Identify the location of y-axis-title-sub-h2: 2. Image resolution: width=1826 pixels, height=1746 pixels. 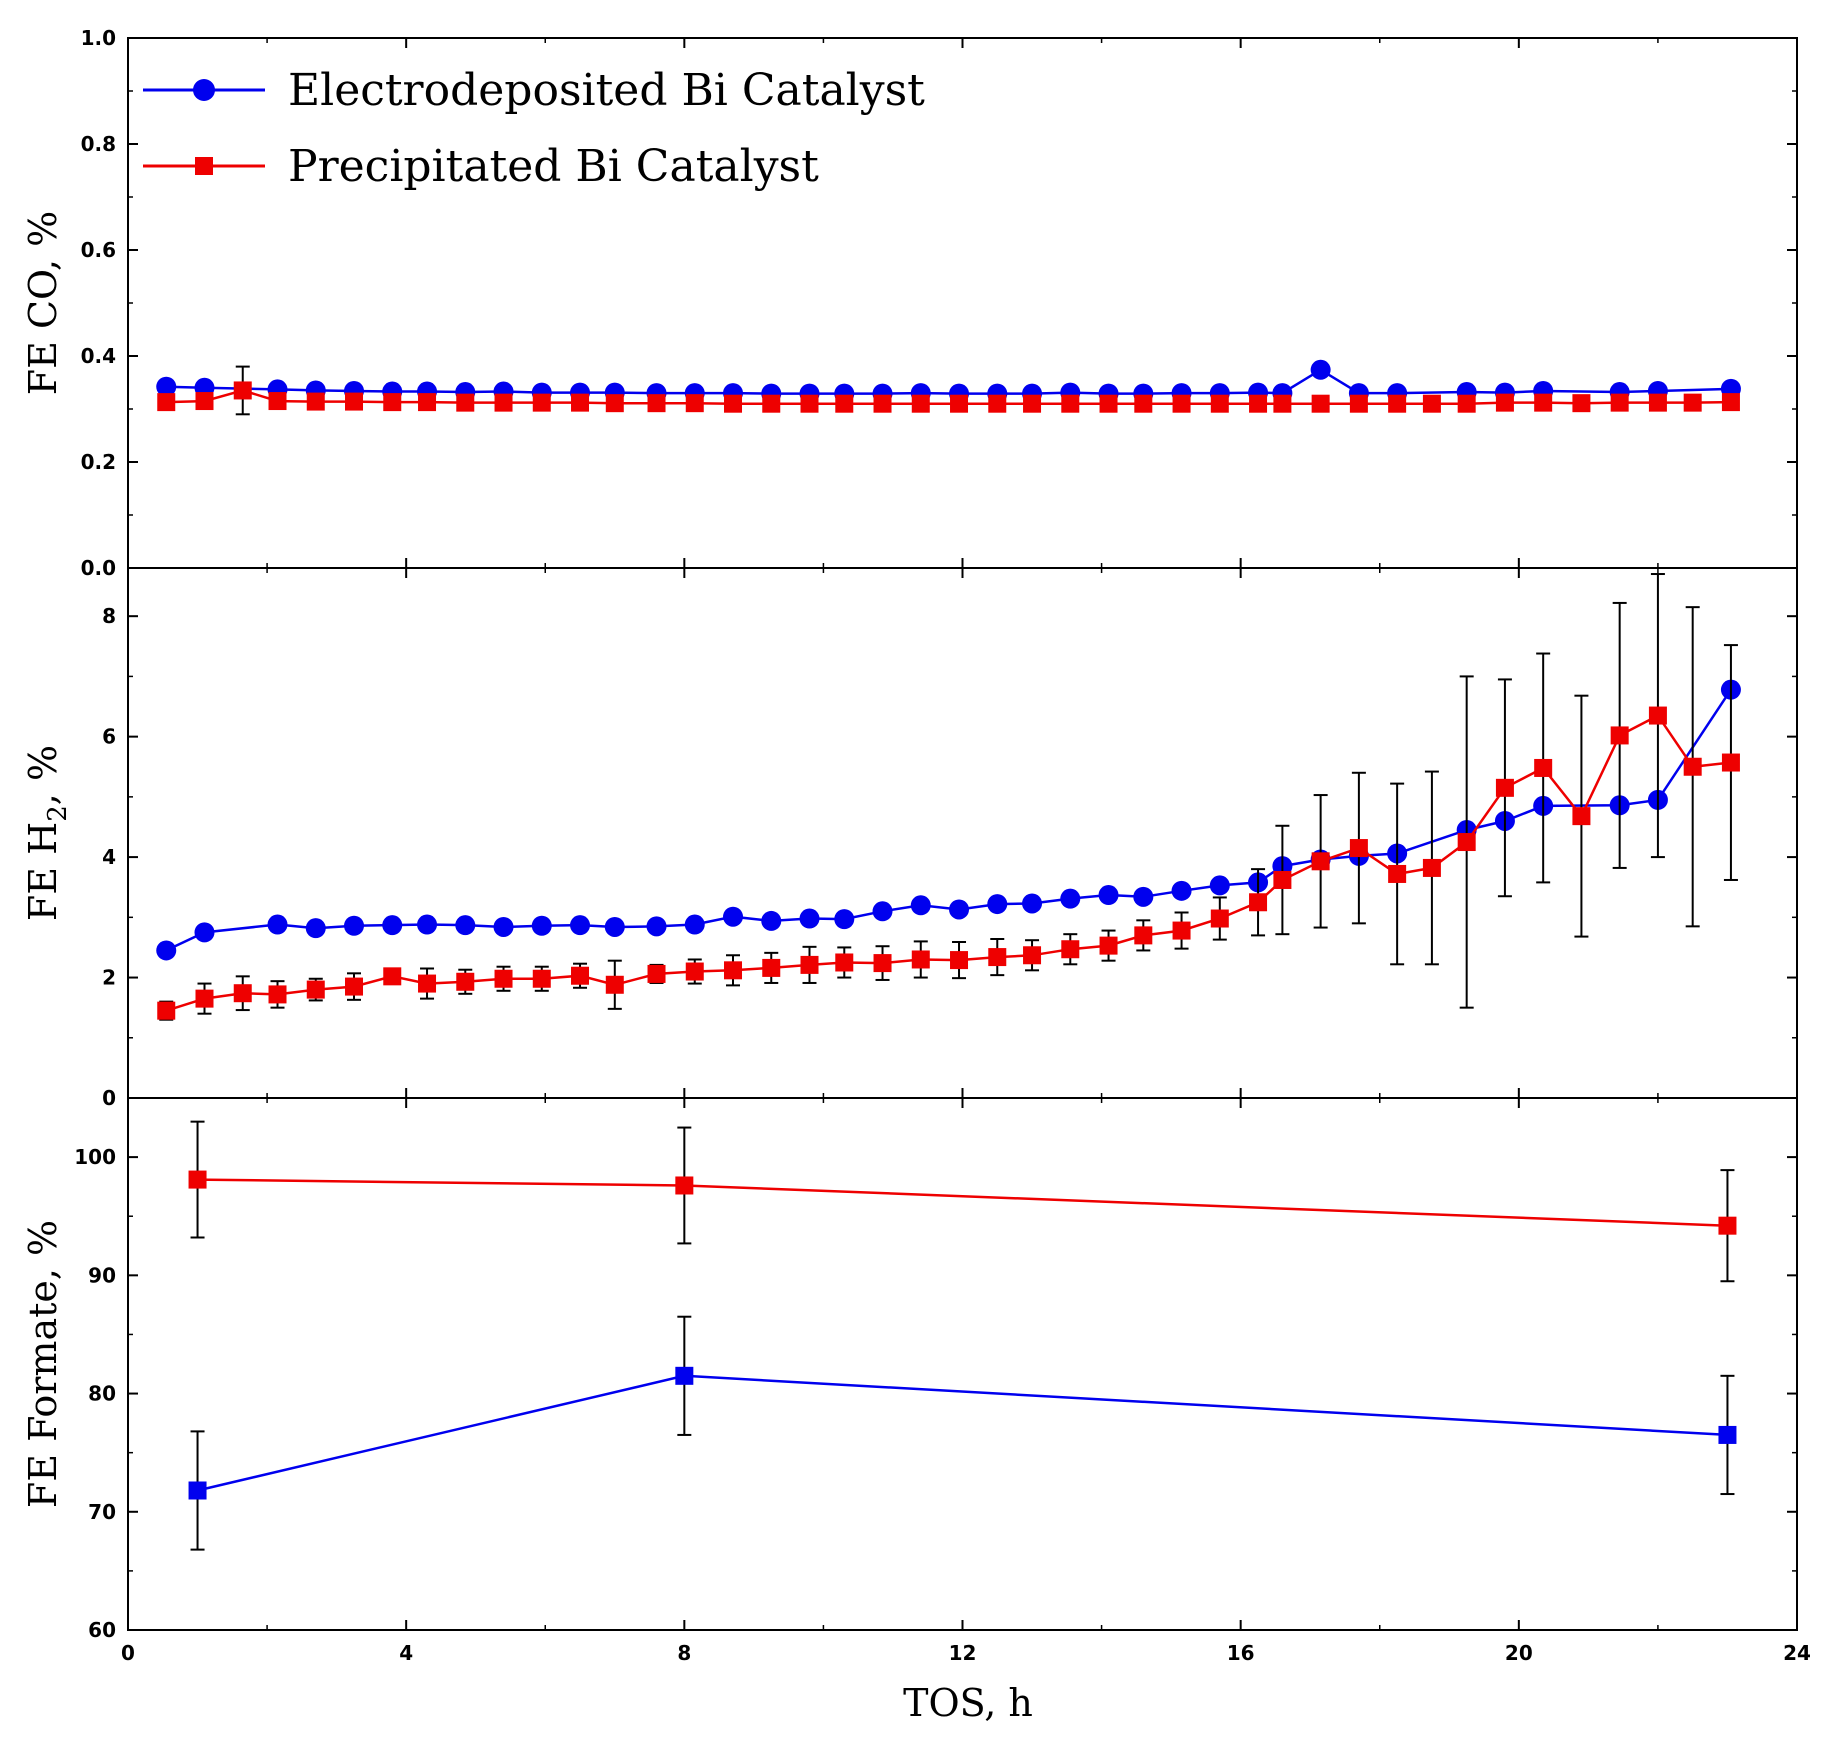
(58, 813).